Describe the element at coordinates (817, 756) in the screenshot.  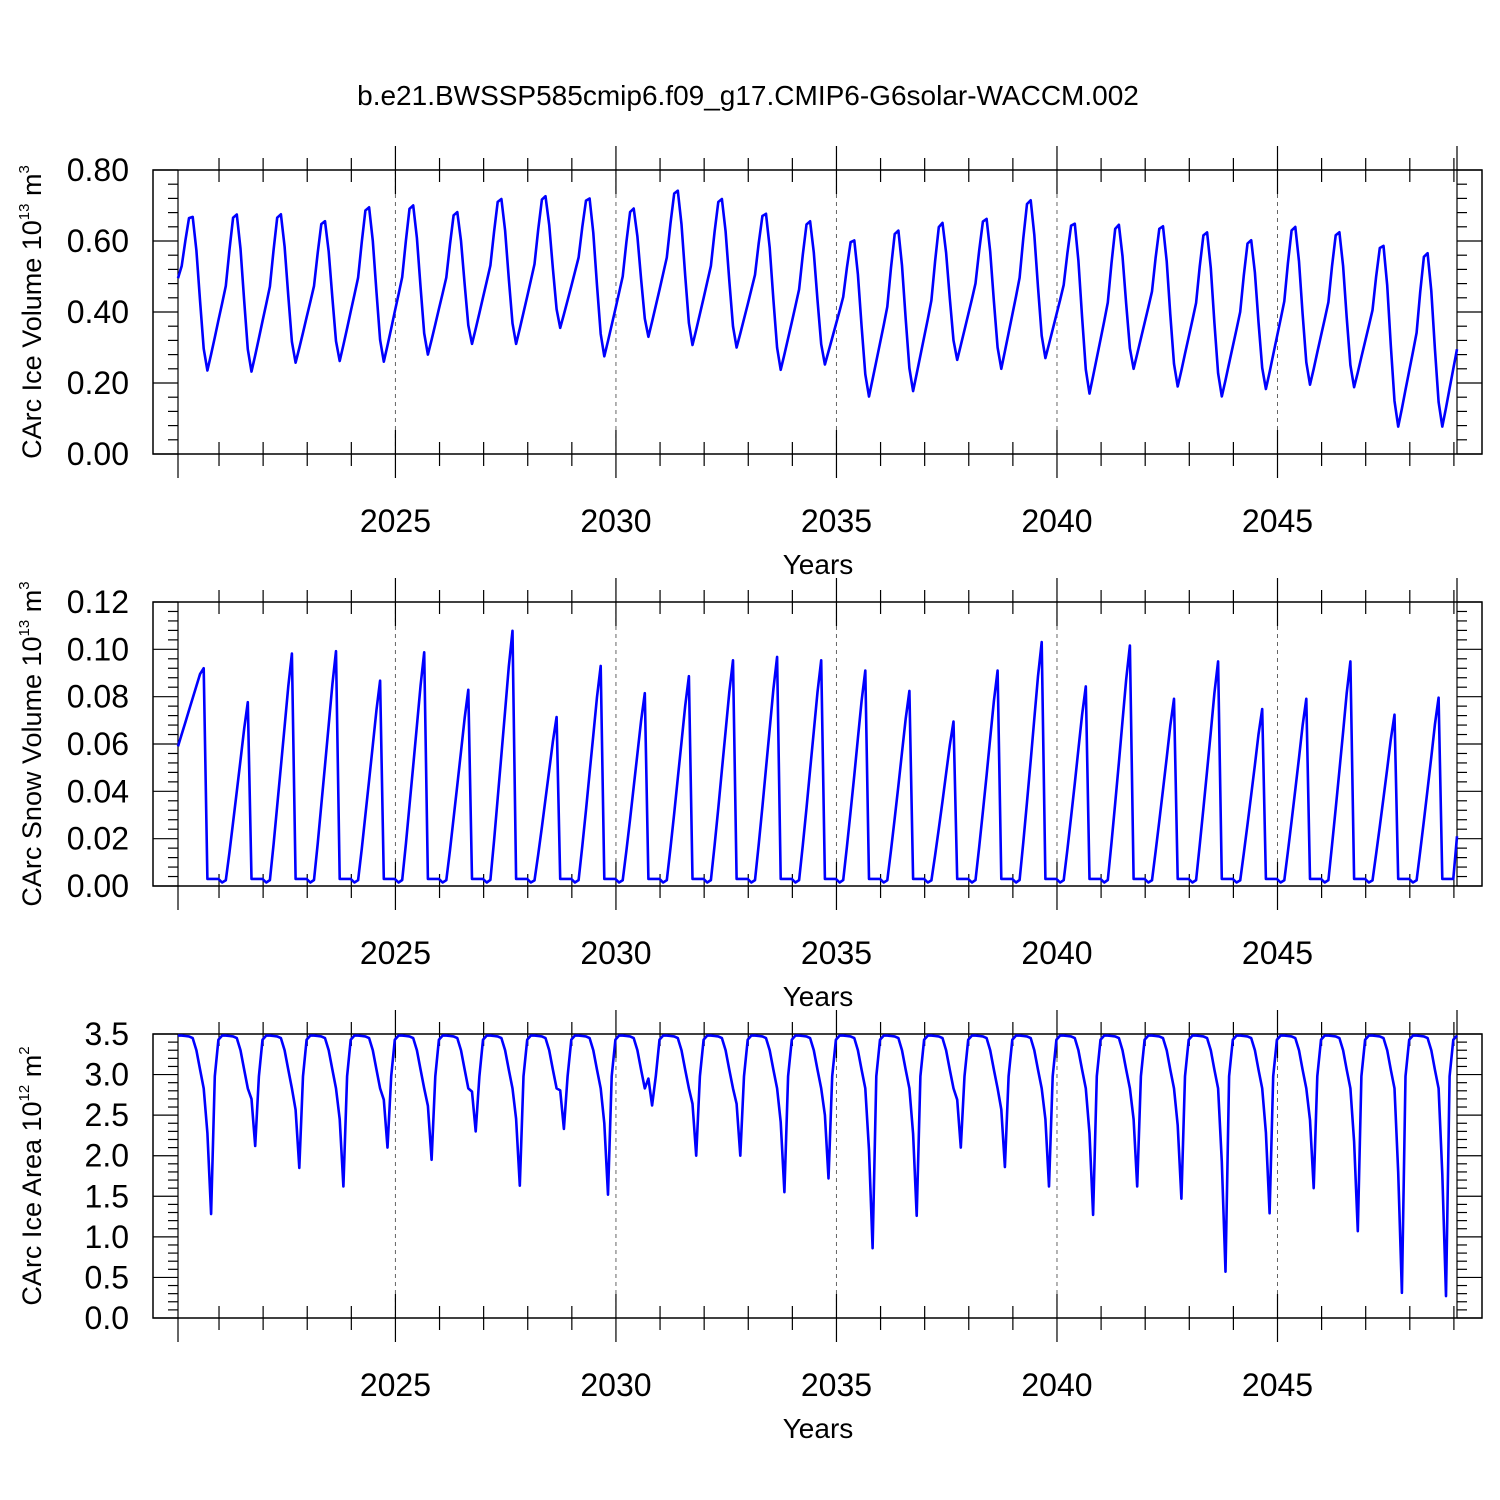
I see `series-line-snow-volume` at that location.